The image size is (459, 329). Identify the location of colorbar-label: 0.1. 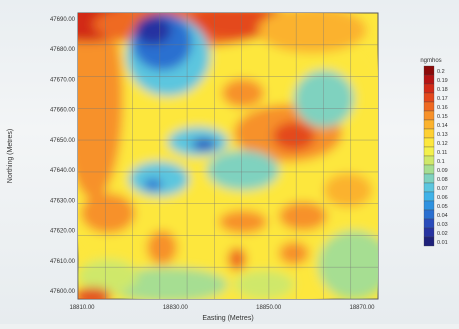
(441, 162).